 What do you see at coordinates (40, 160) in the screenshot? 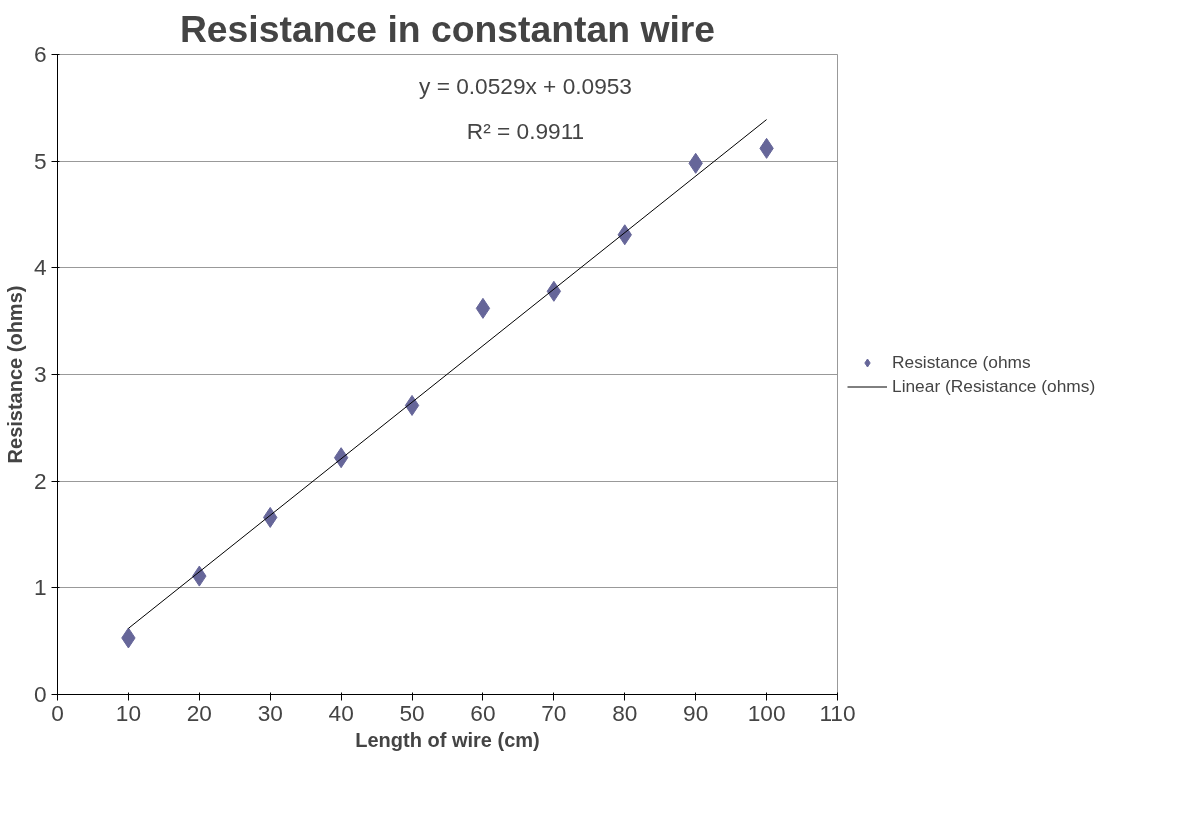
I see `y-tick-label: 5` at bounding box center [40, 160].